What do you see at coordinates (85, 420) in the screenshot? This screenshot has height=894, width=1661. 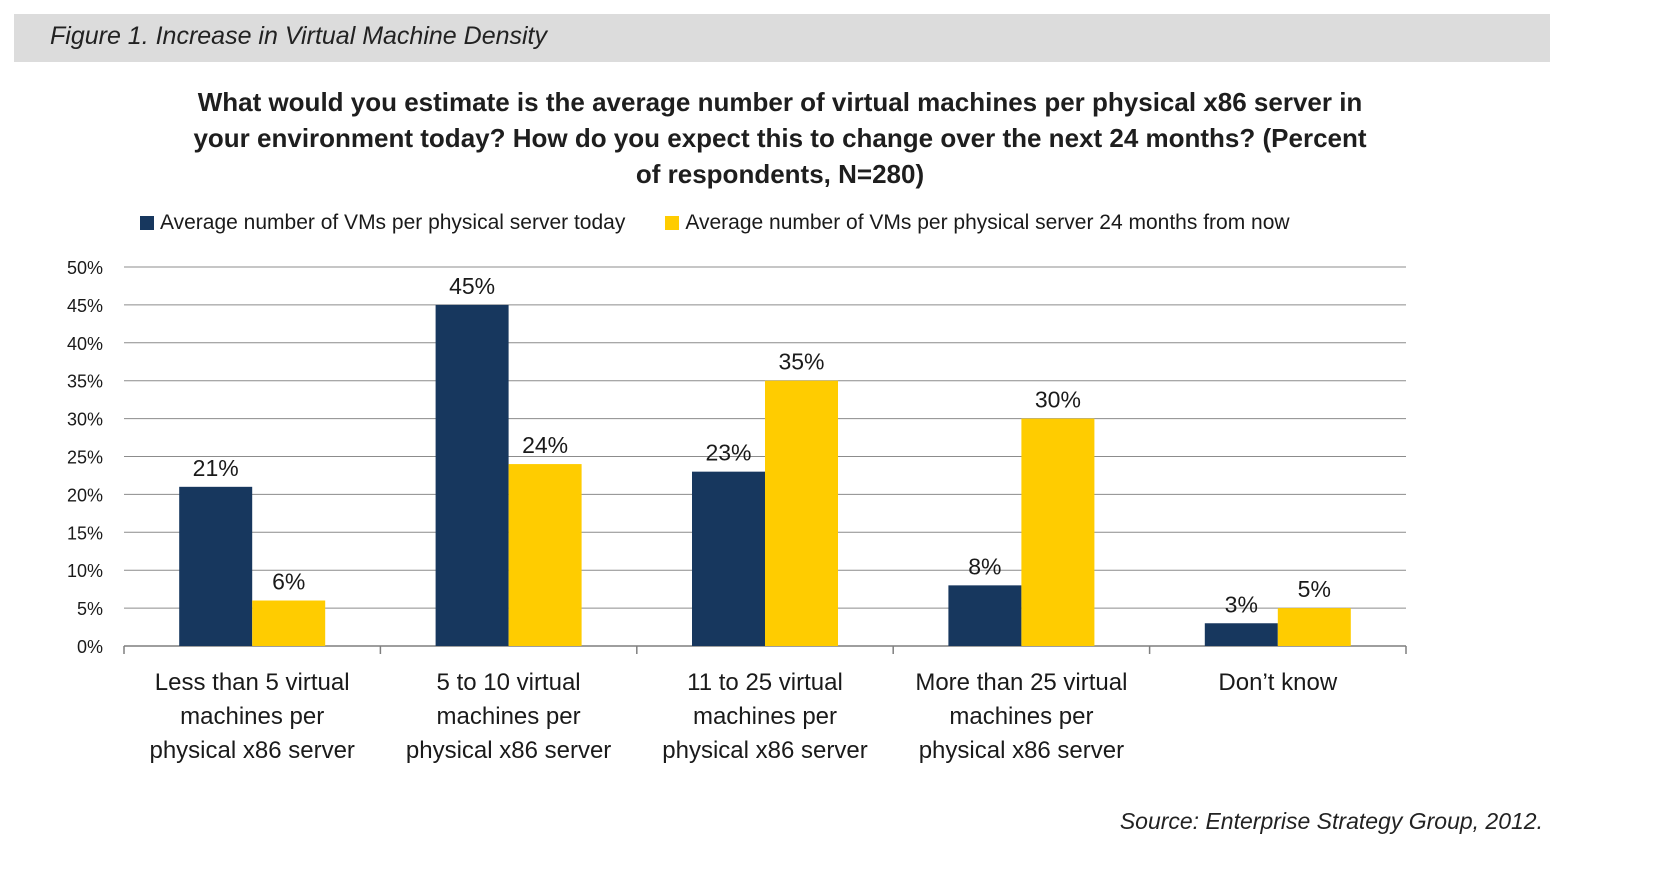 I see `y-tick-label: 30%` at bounding box center [85, 420].